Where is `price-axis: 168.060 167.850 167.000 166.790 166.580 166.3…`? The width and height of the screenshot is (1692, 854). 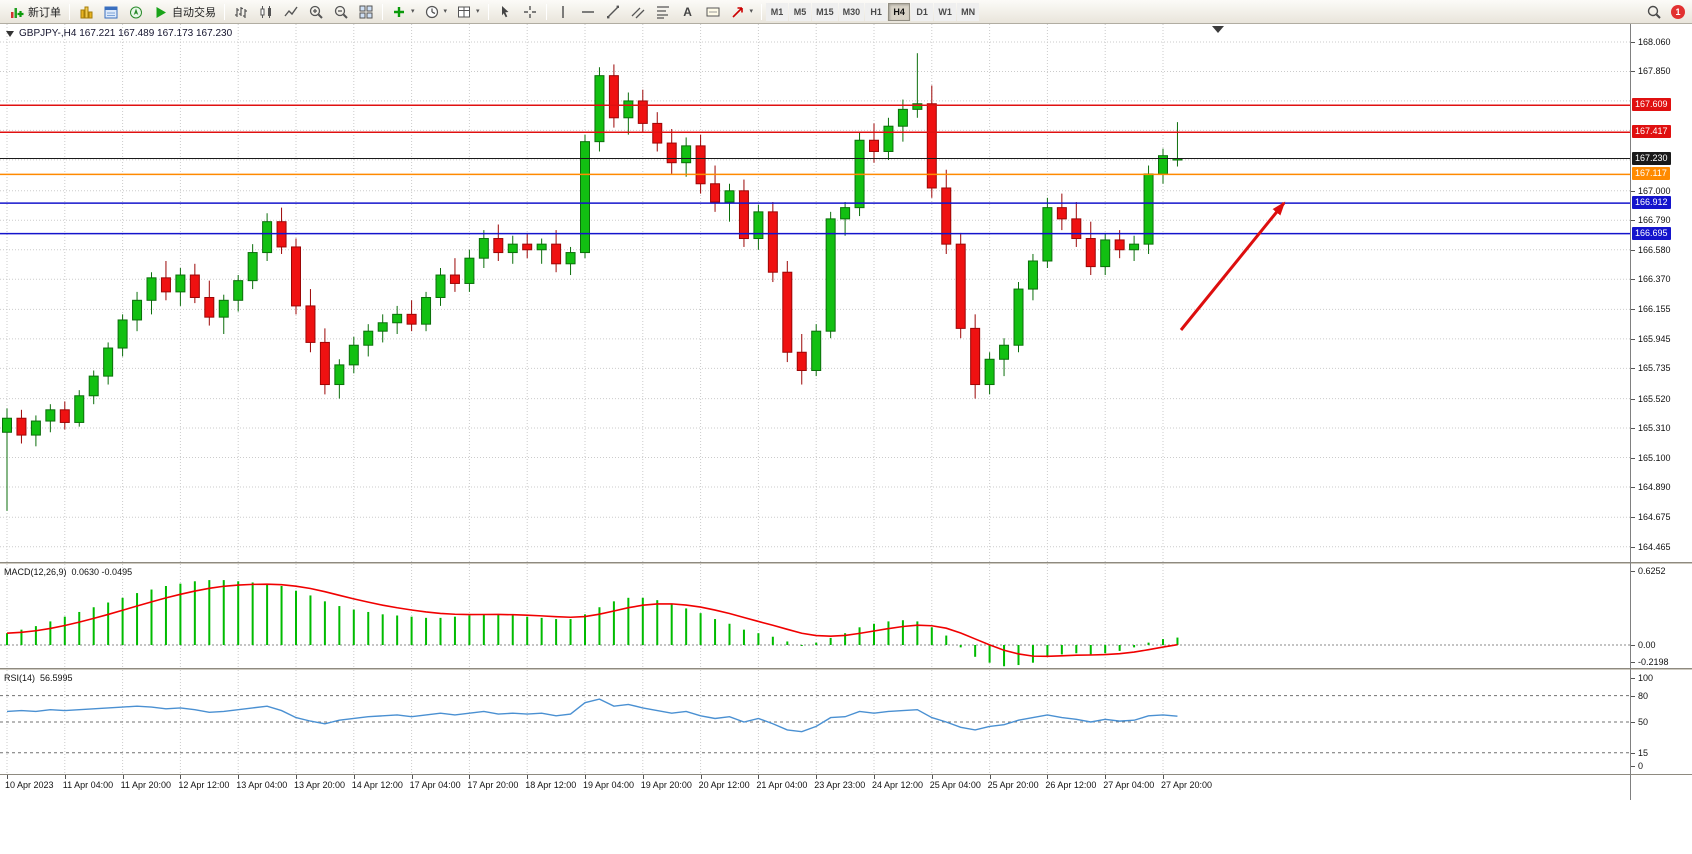 price-axis: 168.060 167.850 167.000 166.790 166.580 166.3… is located at coordinates (1661, 412).